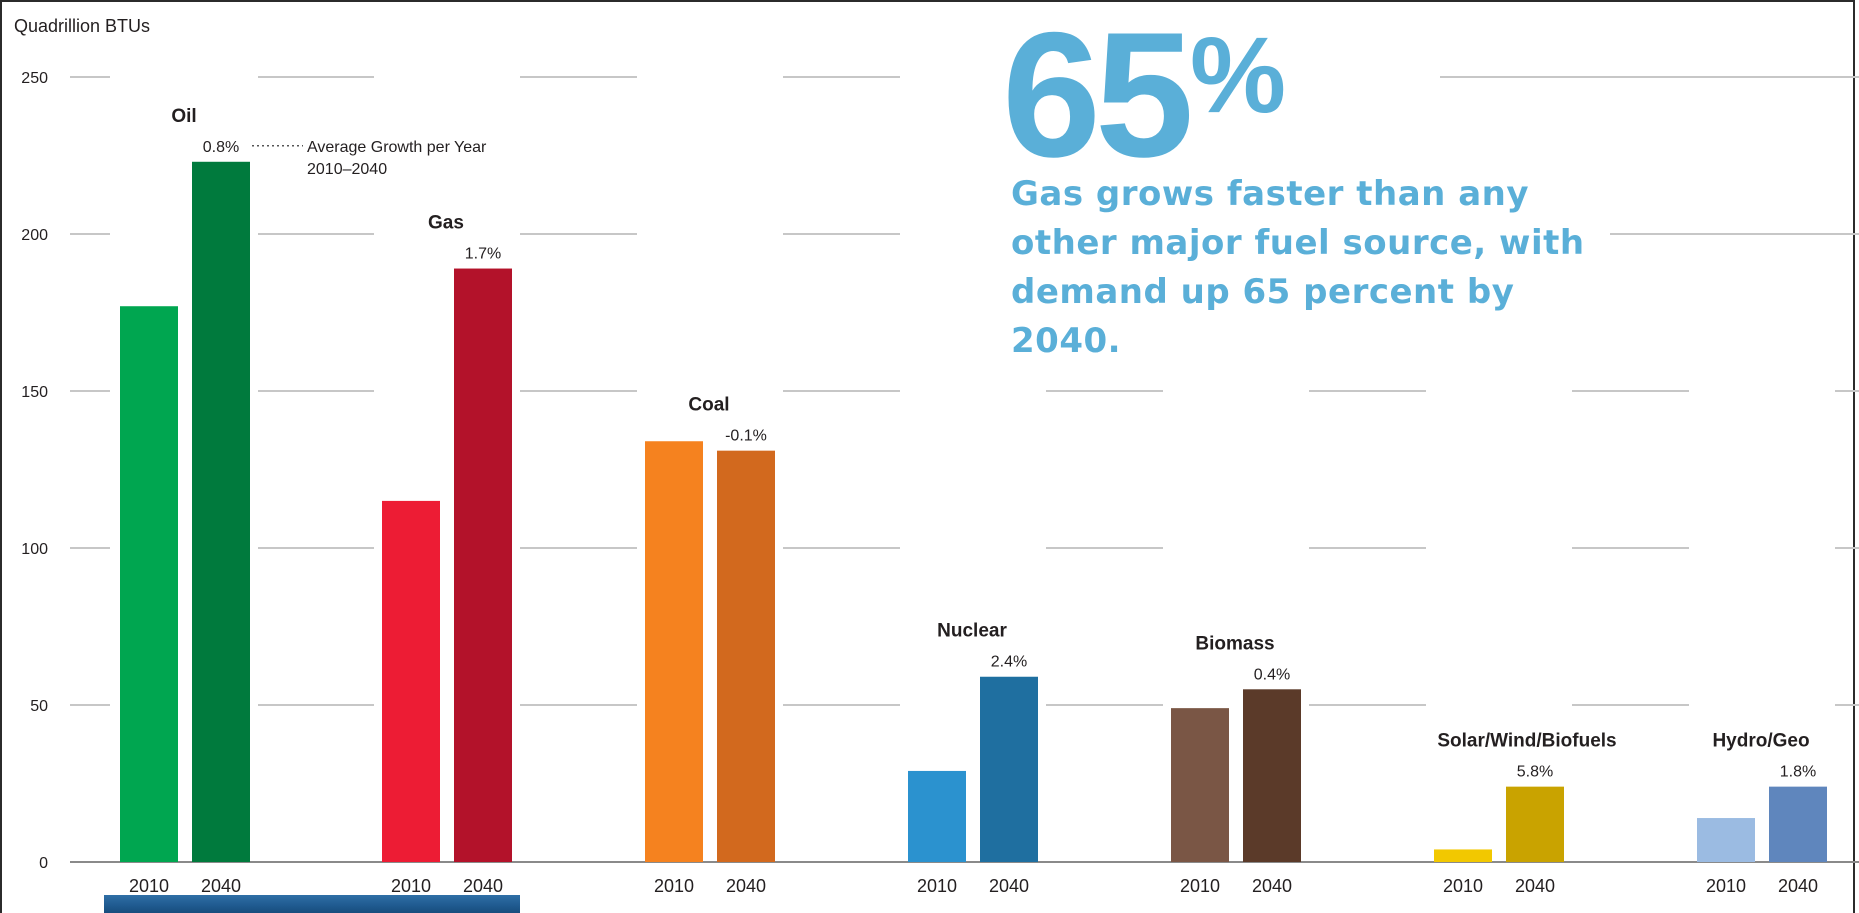  I want to click on growth-label: 1.8%, so click(1798, 772).